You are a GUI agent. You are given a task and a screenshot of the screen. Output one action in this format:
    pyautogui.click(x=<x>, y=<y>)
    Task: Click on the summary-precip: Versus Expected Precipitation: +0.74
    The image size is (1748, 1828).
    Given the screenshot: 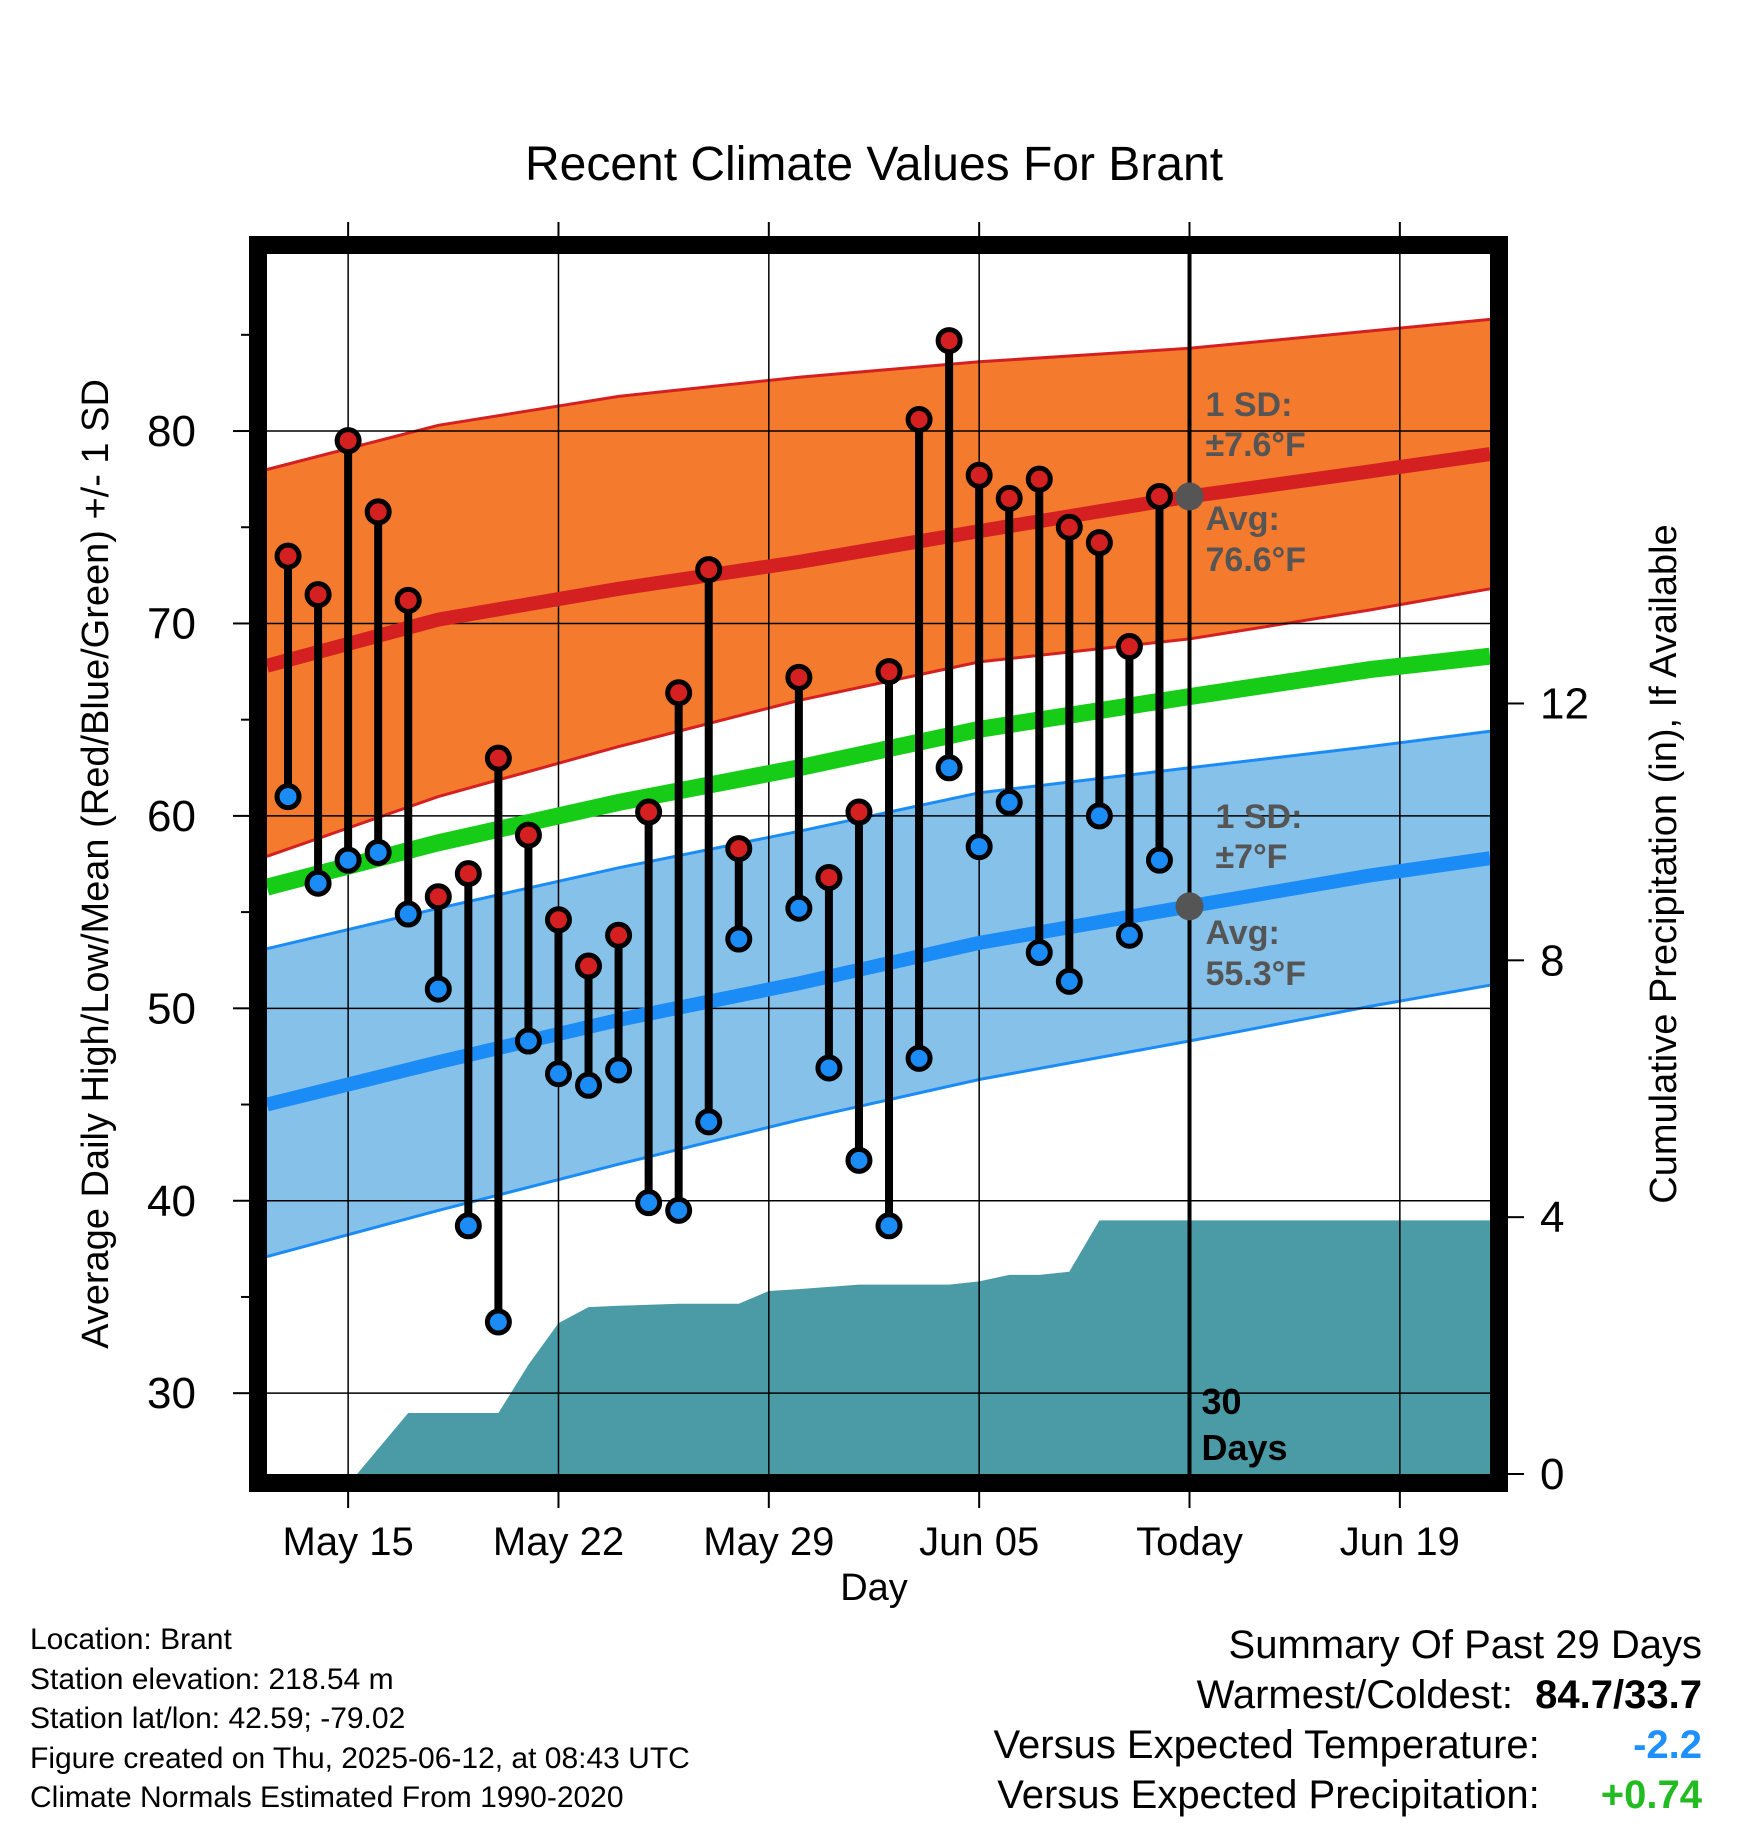 What is the action you would take?
    pyautogui.click(x=1348, y=1795)
    